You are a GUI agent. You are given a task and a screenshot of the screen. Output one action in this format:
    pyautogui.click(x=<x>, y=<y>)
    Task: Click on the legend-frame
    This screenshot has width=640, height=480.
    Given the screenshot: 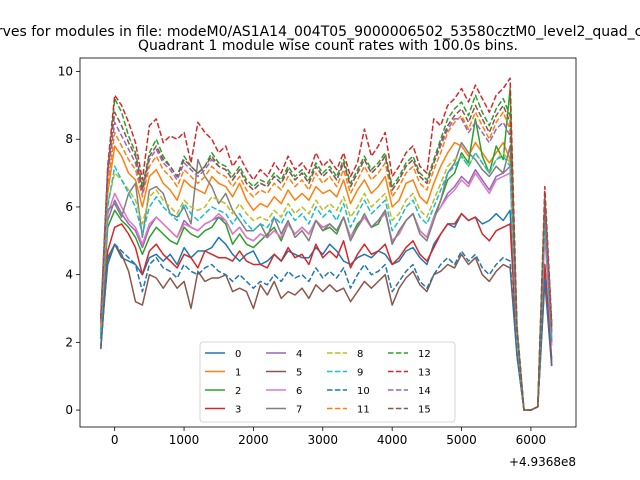 What is the action you would take?
    pyautogui.click(x=327, y=382)
    